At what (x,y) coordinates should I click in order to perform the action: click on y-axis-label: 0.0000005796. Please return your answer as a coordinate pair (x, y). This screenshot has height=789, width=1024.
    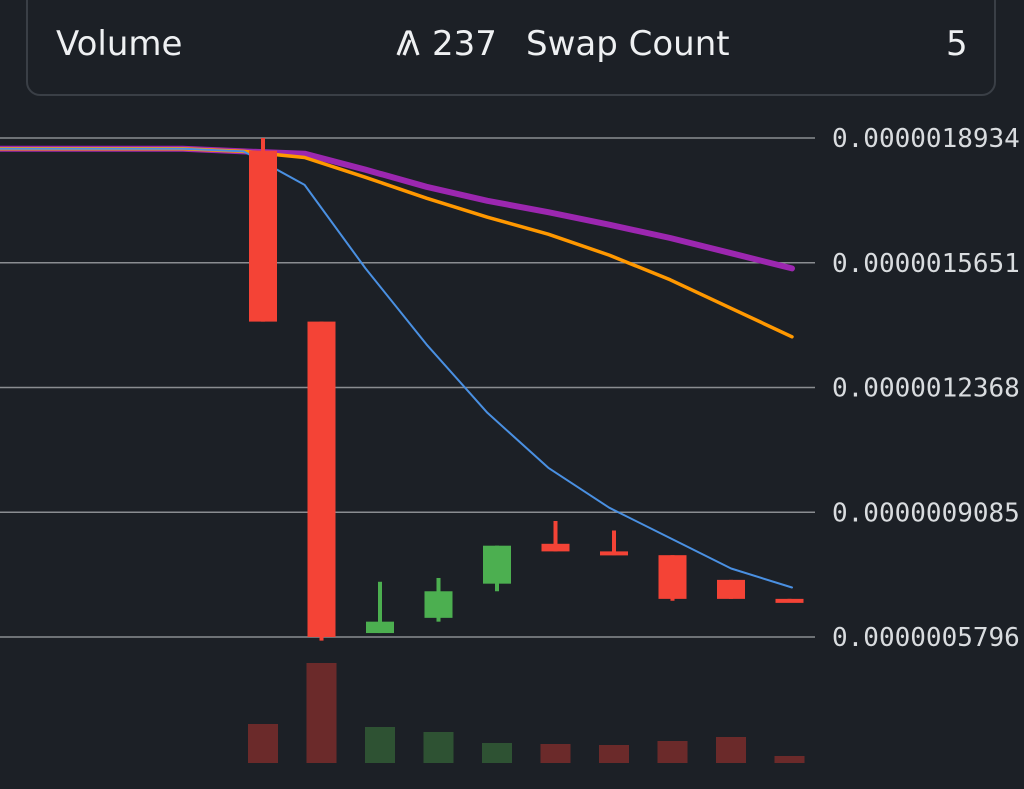
    Looking at the image, I should click on (926, 638).